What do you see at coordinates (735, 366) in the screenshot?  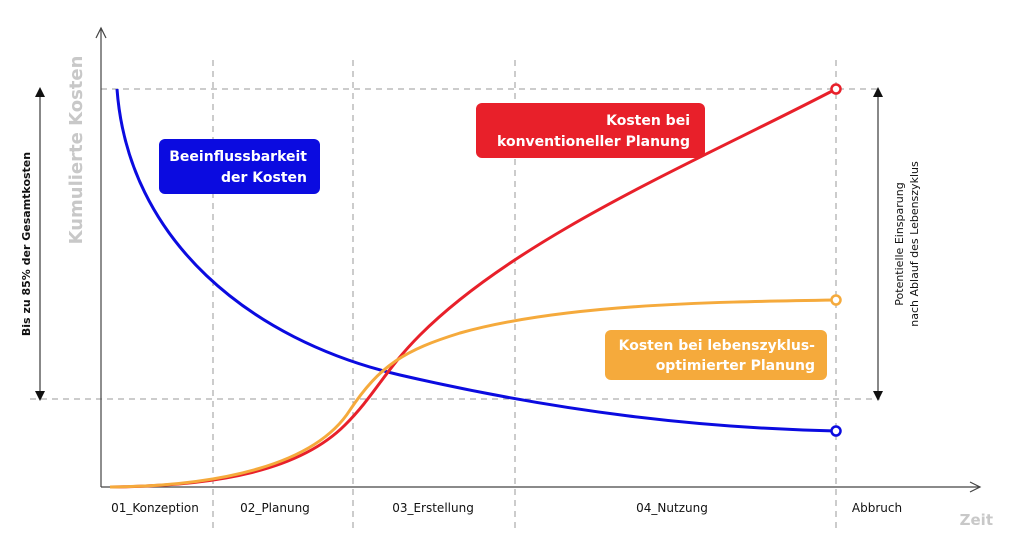 I see `svg-text: optimierter Planung` at bounding box center [735, 366].